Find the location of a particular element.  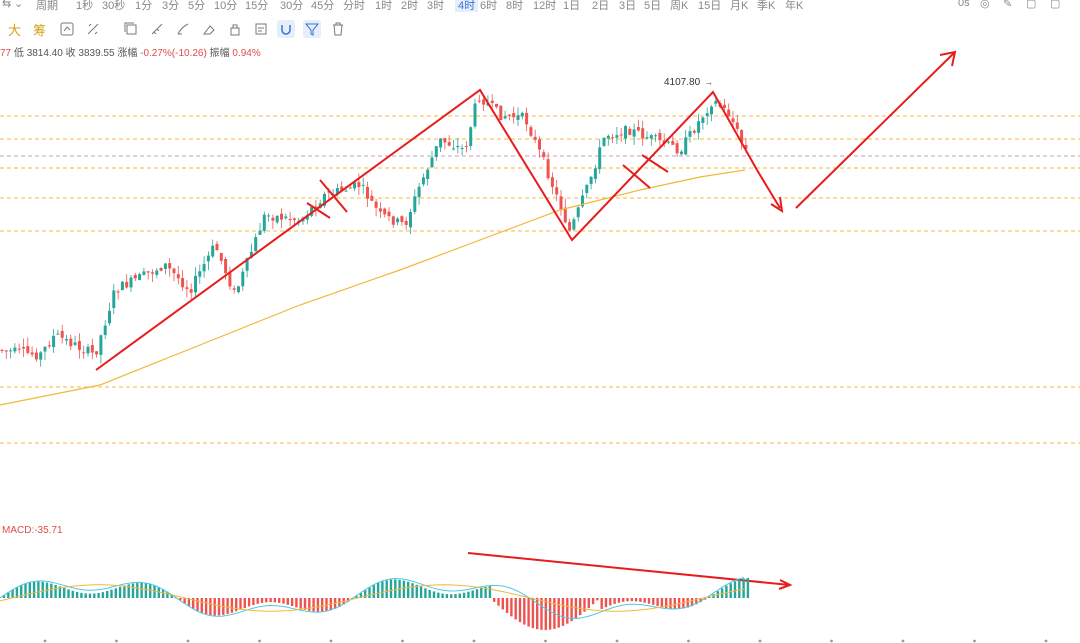

interval-7: 30分 is located at coordinates (292, 6).